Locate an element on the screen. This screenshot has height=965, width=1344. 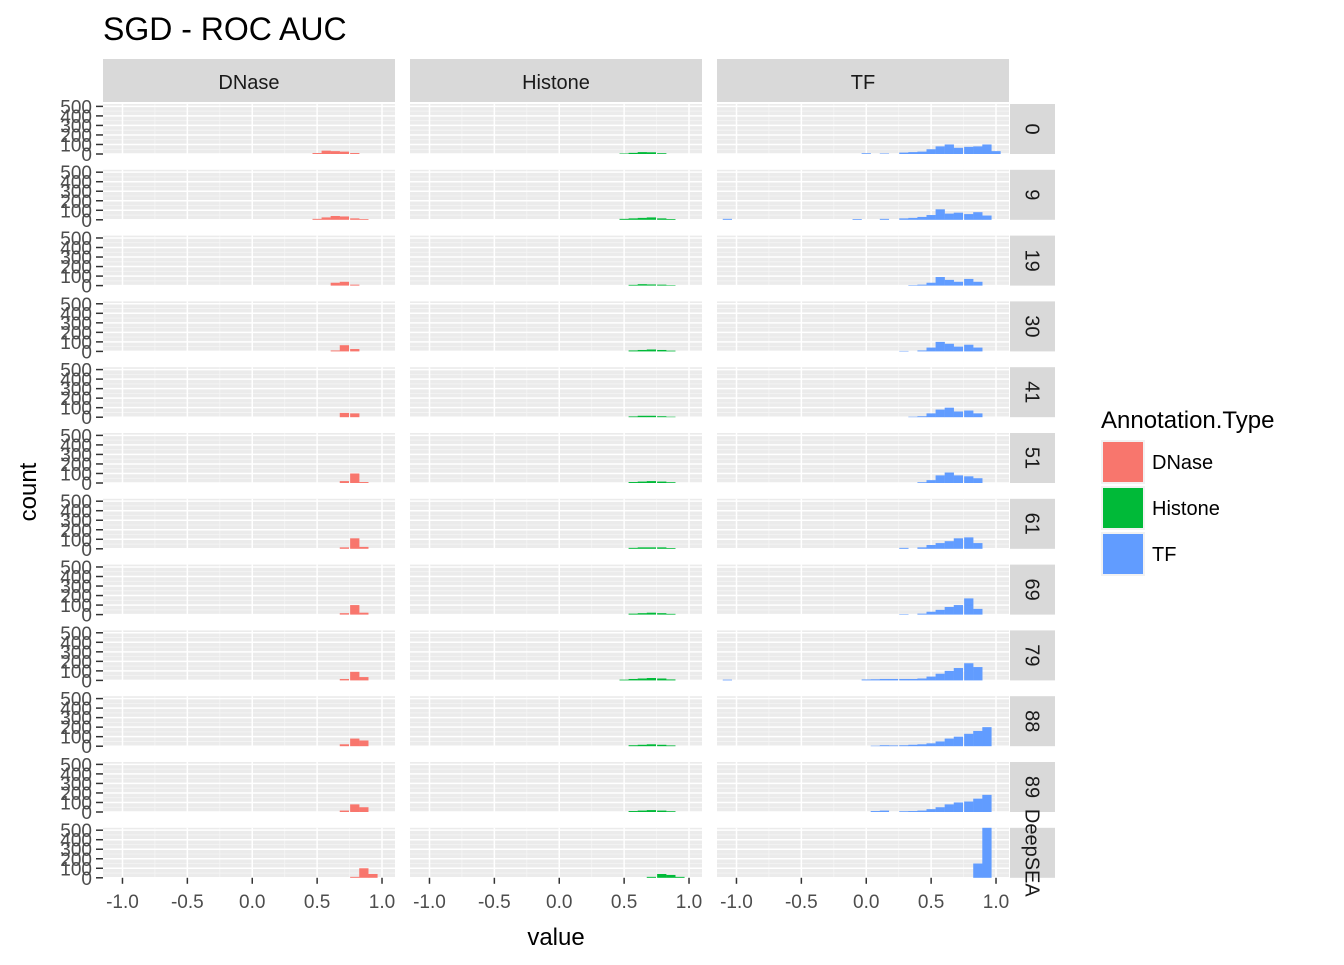
legend-swatch is located at coordinates (1123, 462).